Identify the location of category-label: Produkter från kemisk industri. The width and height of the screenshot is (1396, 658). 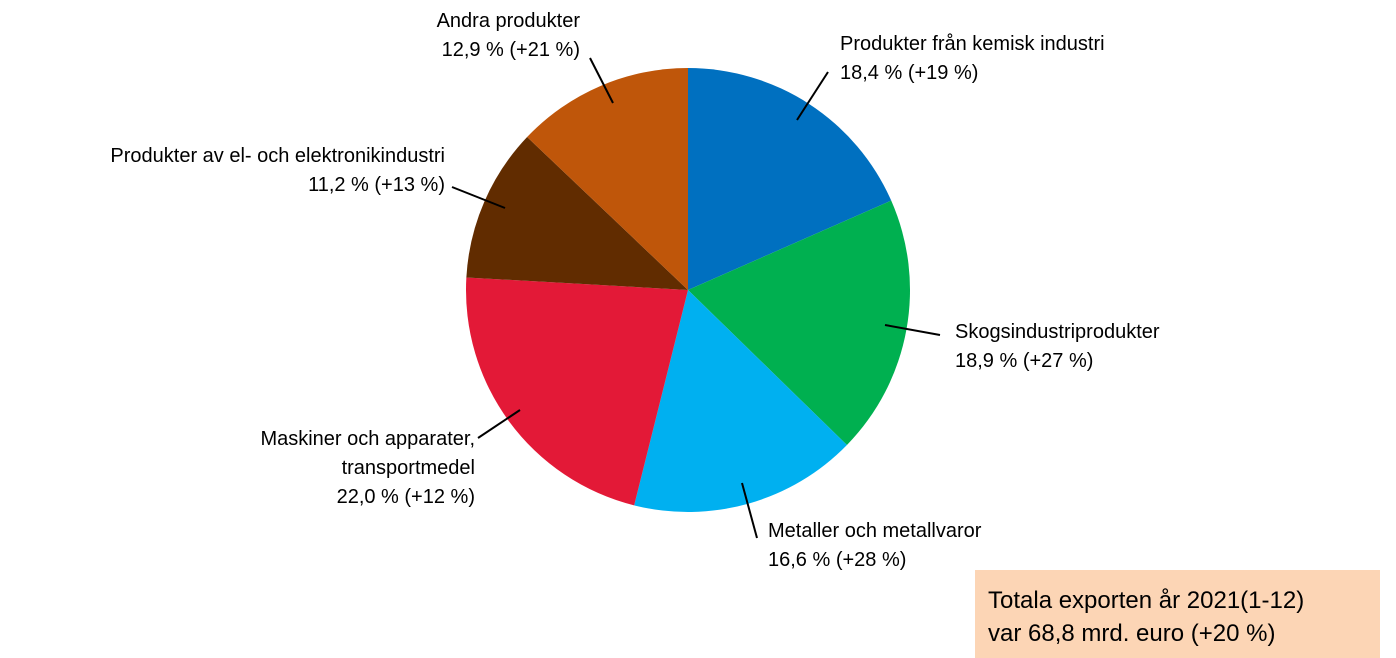
(972, 44).